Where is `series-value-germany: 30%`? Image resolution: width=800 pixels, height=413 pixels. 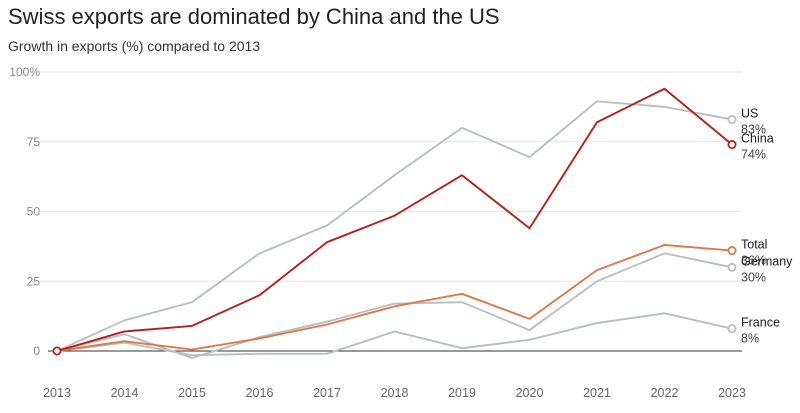 series-value-germany: 30% is located at coordinates (753, 277).